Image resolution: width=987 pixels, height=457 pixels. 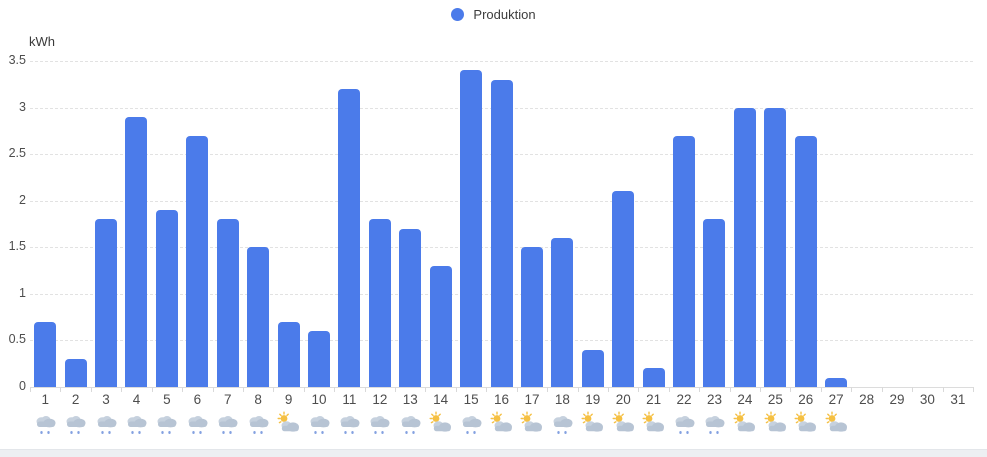 I want to click on x-label-slot: 9, so click(x=288, y=399).